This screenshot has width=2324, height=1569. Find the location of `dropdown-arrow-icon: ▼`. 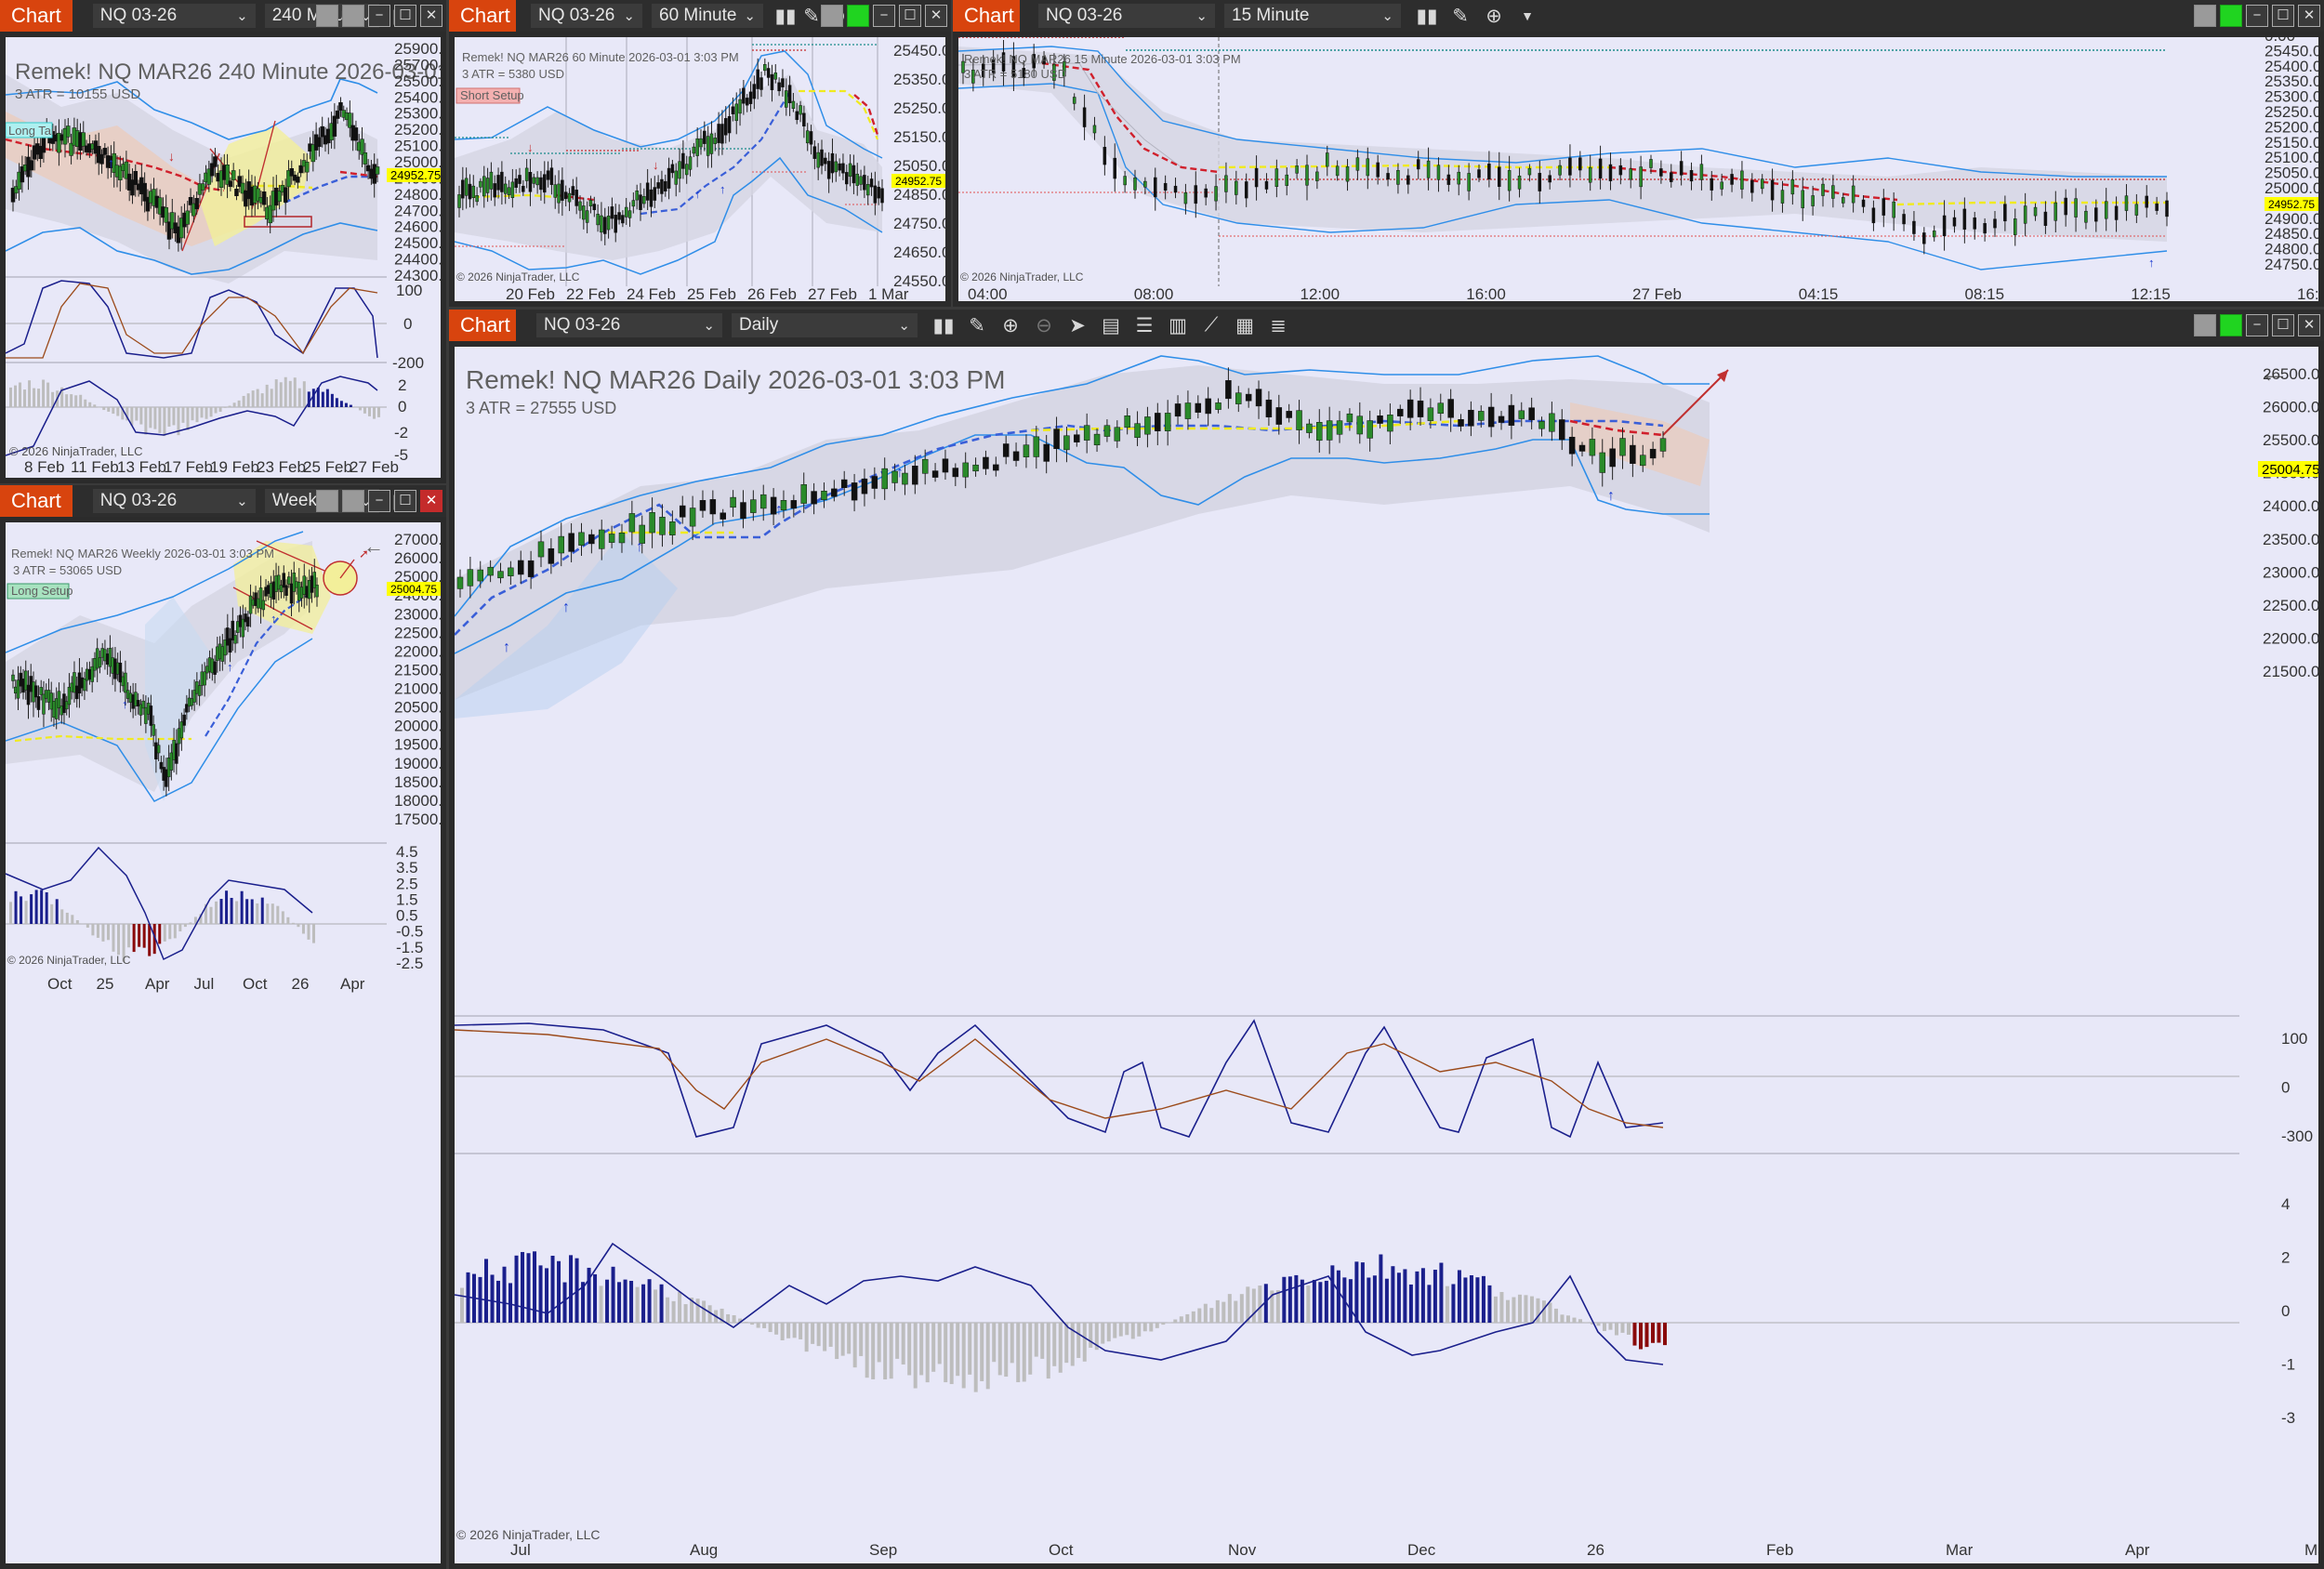

dropdown-arrow-icon: ▼ is located at coordinates (1527, 15).